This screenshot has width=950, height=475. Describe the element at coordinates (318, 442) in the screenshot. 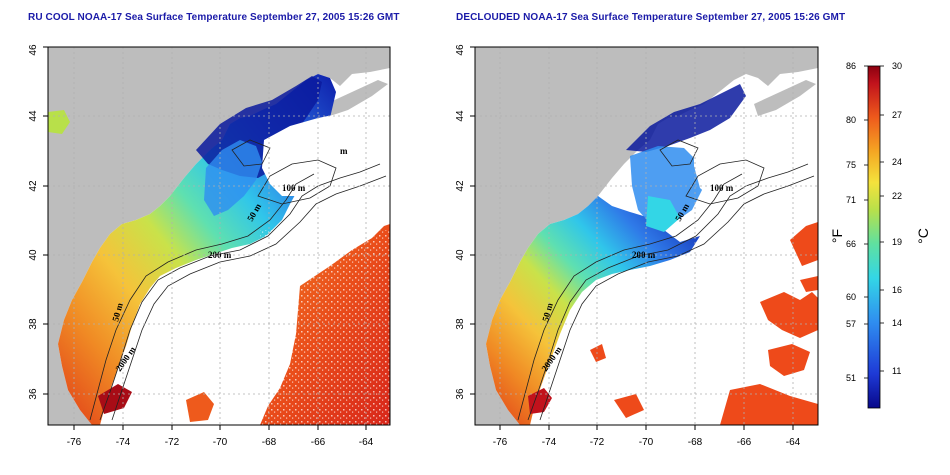

I see `left-x-tick-label: -66` at that location.